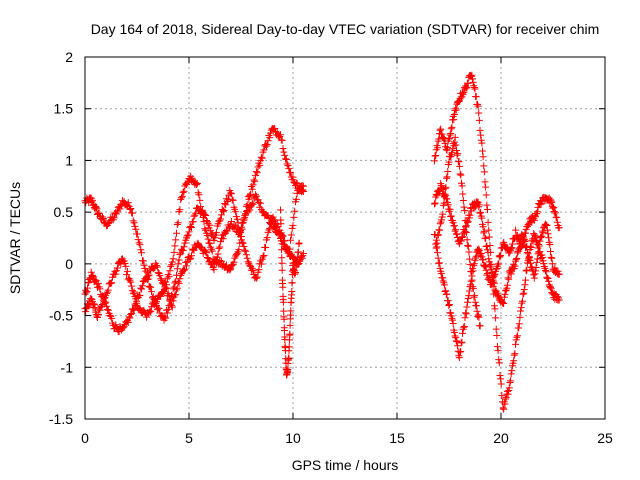  What do you see at coordinates (67, 367) in the screenshot?
I see `y-tick-label: -1` at bounding box center [67, 367].